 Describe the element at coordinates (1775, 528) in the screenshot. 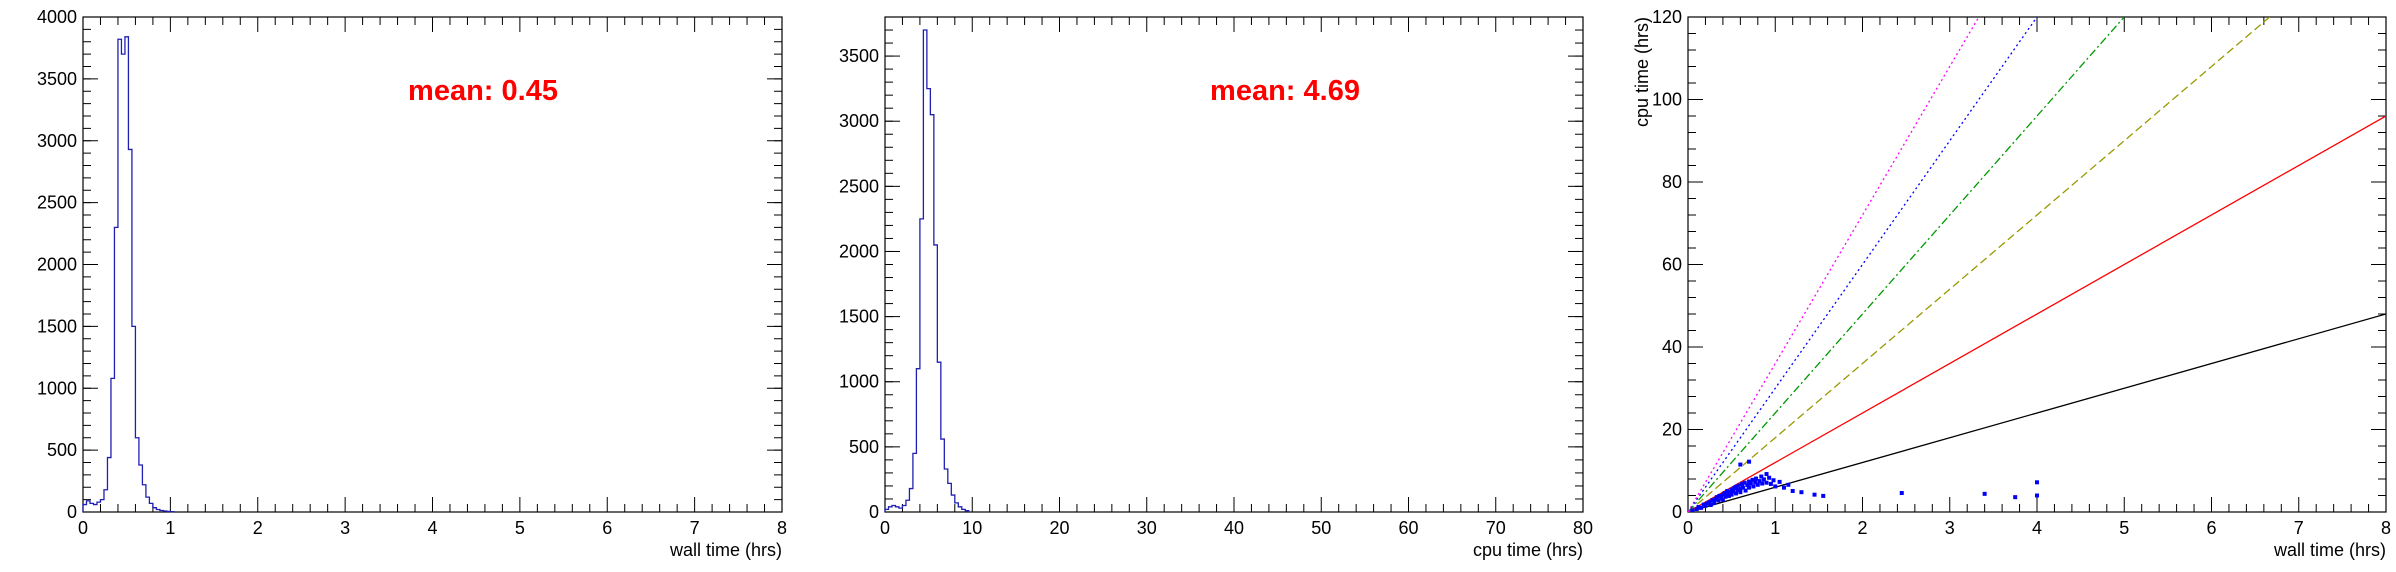

I see `x-tick-label: 1` at that location.